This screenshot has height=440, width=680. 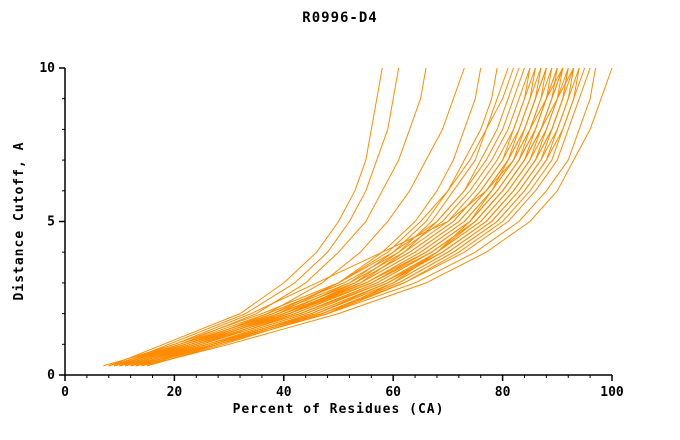 What do you see at coordinates (612, 392) in the screenshot?
I see `x-tick-label: 100` at bounding box center [612, 392].